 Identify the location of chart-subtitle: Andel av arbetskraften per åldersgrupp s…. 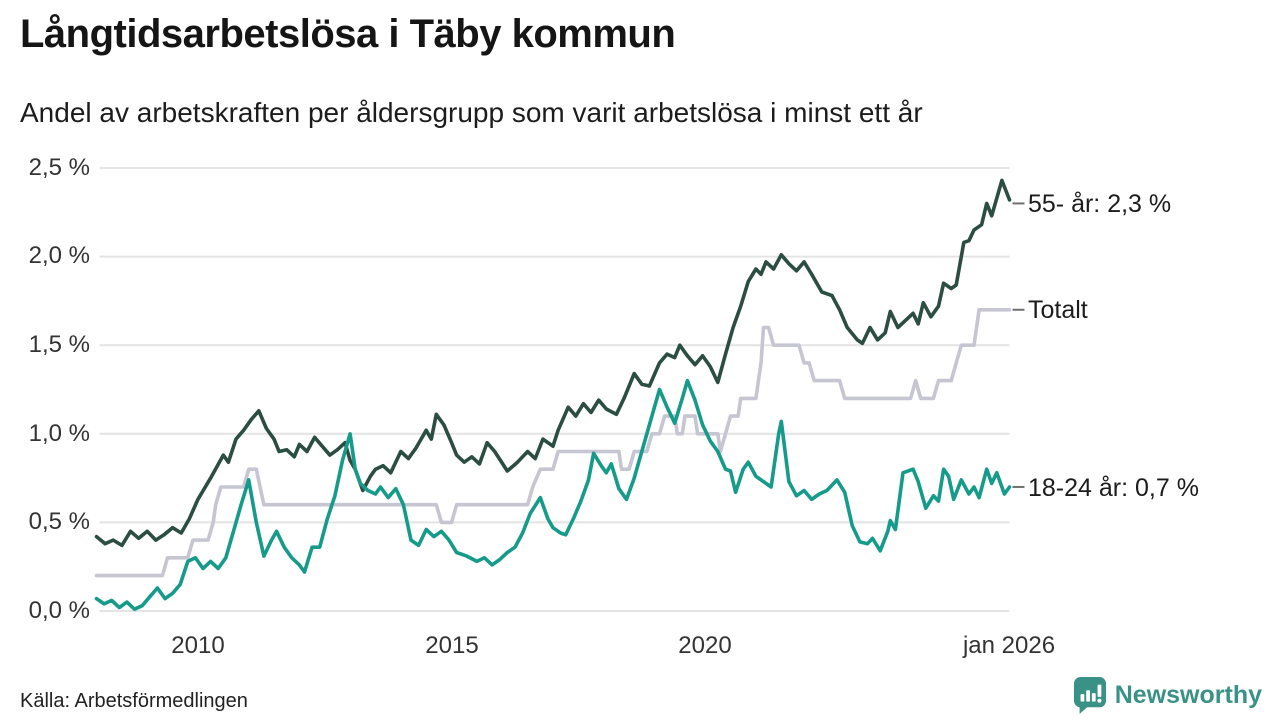
(471, 112).